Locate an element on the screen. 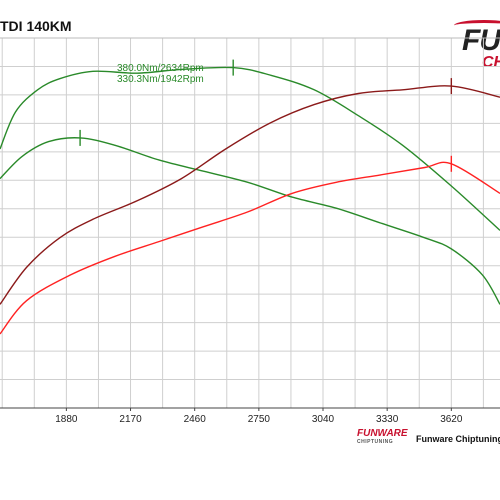  x-tick-label: 3040 is located at coordinates (323, 419).